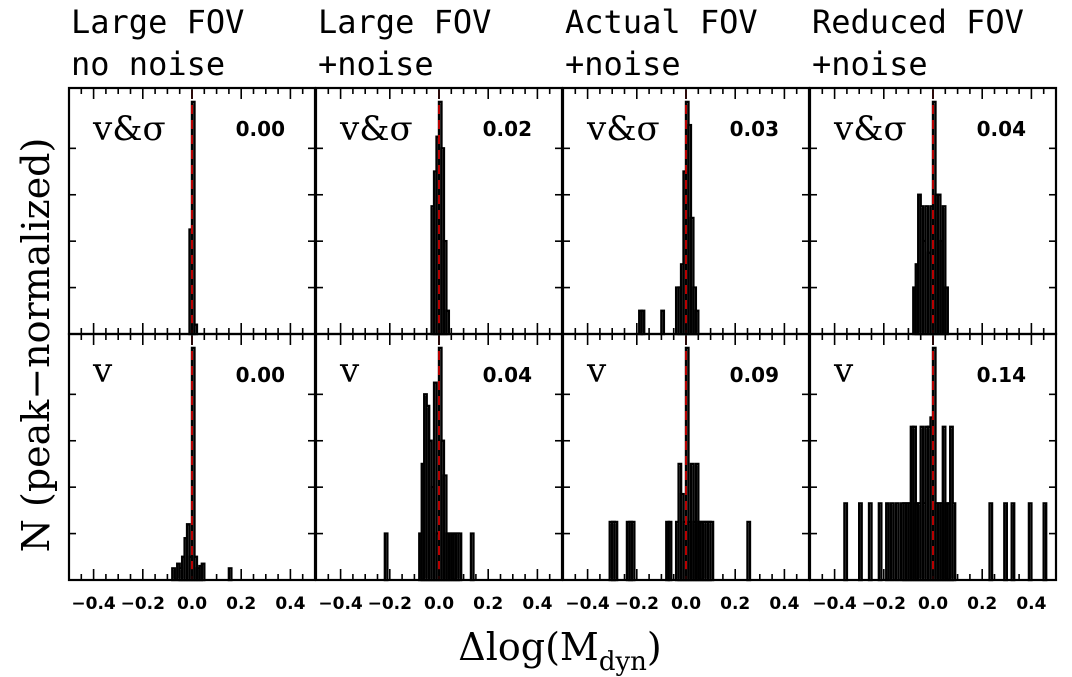  What do you see at coordinates (654, 647) in the screenshot?
I see `x-axis-label-close: )` at bounding box center [654, 647].